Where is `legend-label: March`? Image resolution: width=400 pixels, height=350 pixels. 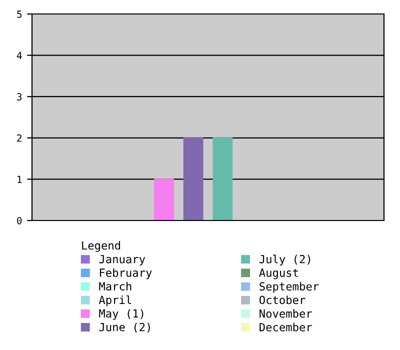 legend-label: March is located at coordinates (115, 286).